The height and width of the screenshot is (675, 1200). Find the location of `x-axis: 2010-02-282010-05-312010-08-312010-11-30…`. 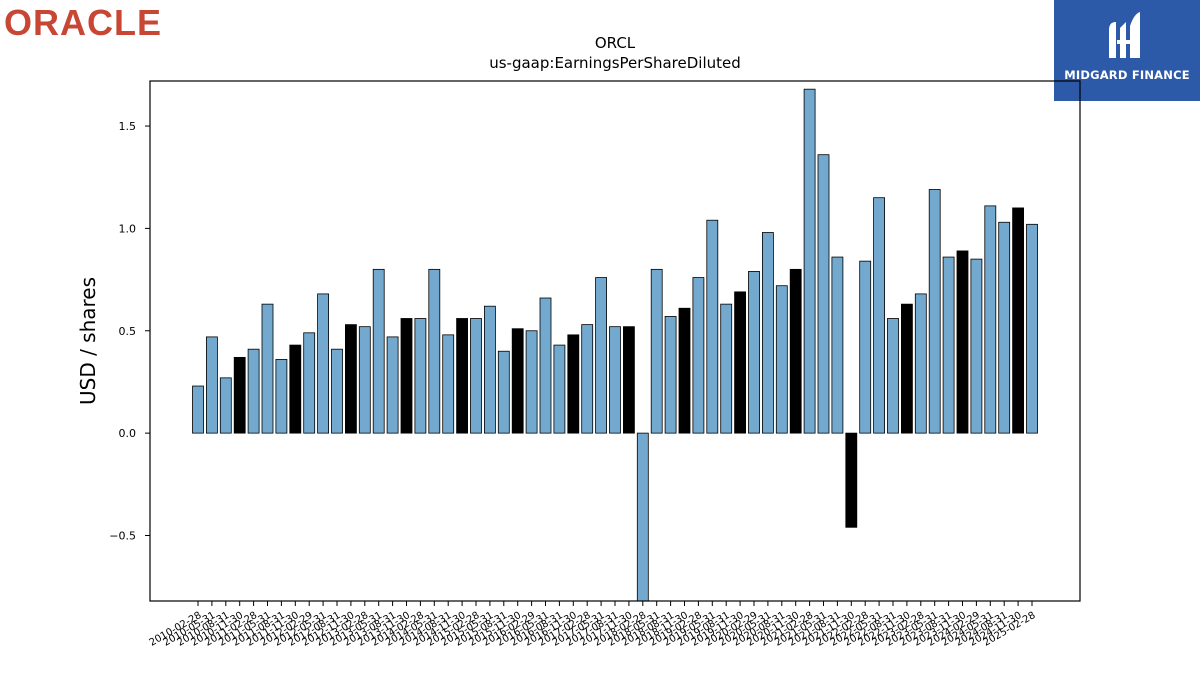

x-axis: 2010-02-282010-05-312010-08-312010-11-30… is located at coordinates (593, 625).